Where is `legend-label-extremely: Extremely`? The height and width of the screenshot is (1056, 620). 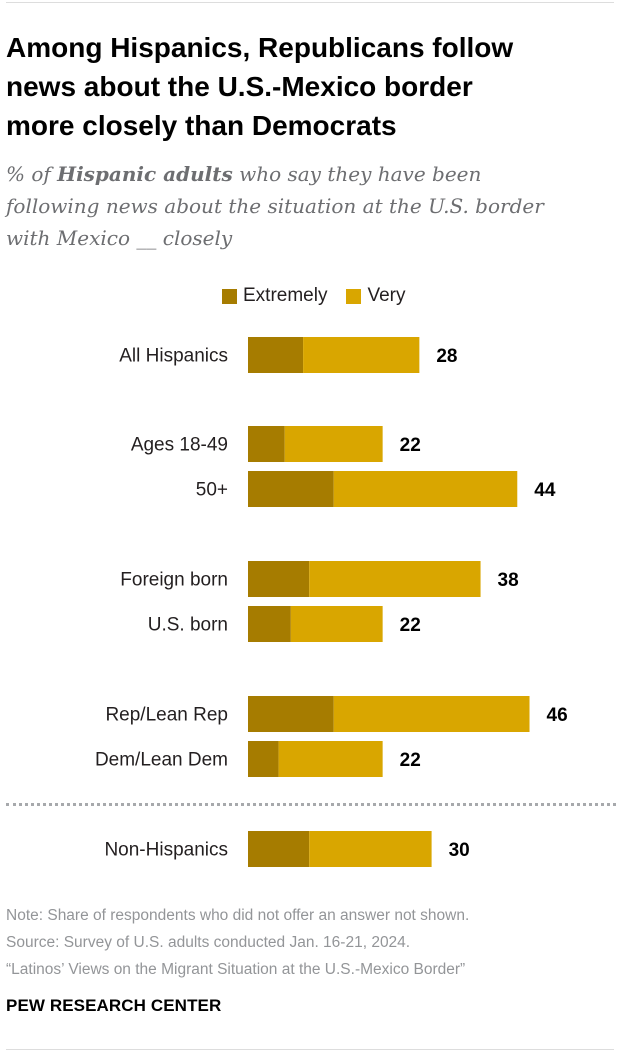 legend-label-extremely: Extremely is located at coordinates (285, 295).